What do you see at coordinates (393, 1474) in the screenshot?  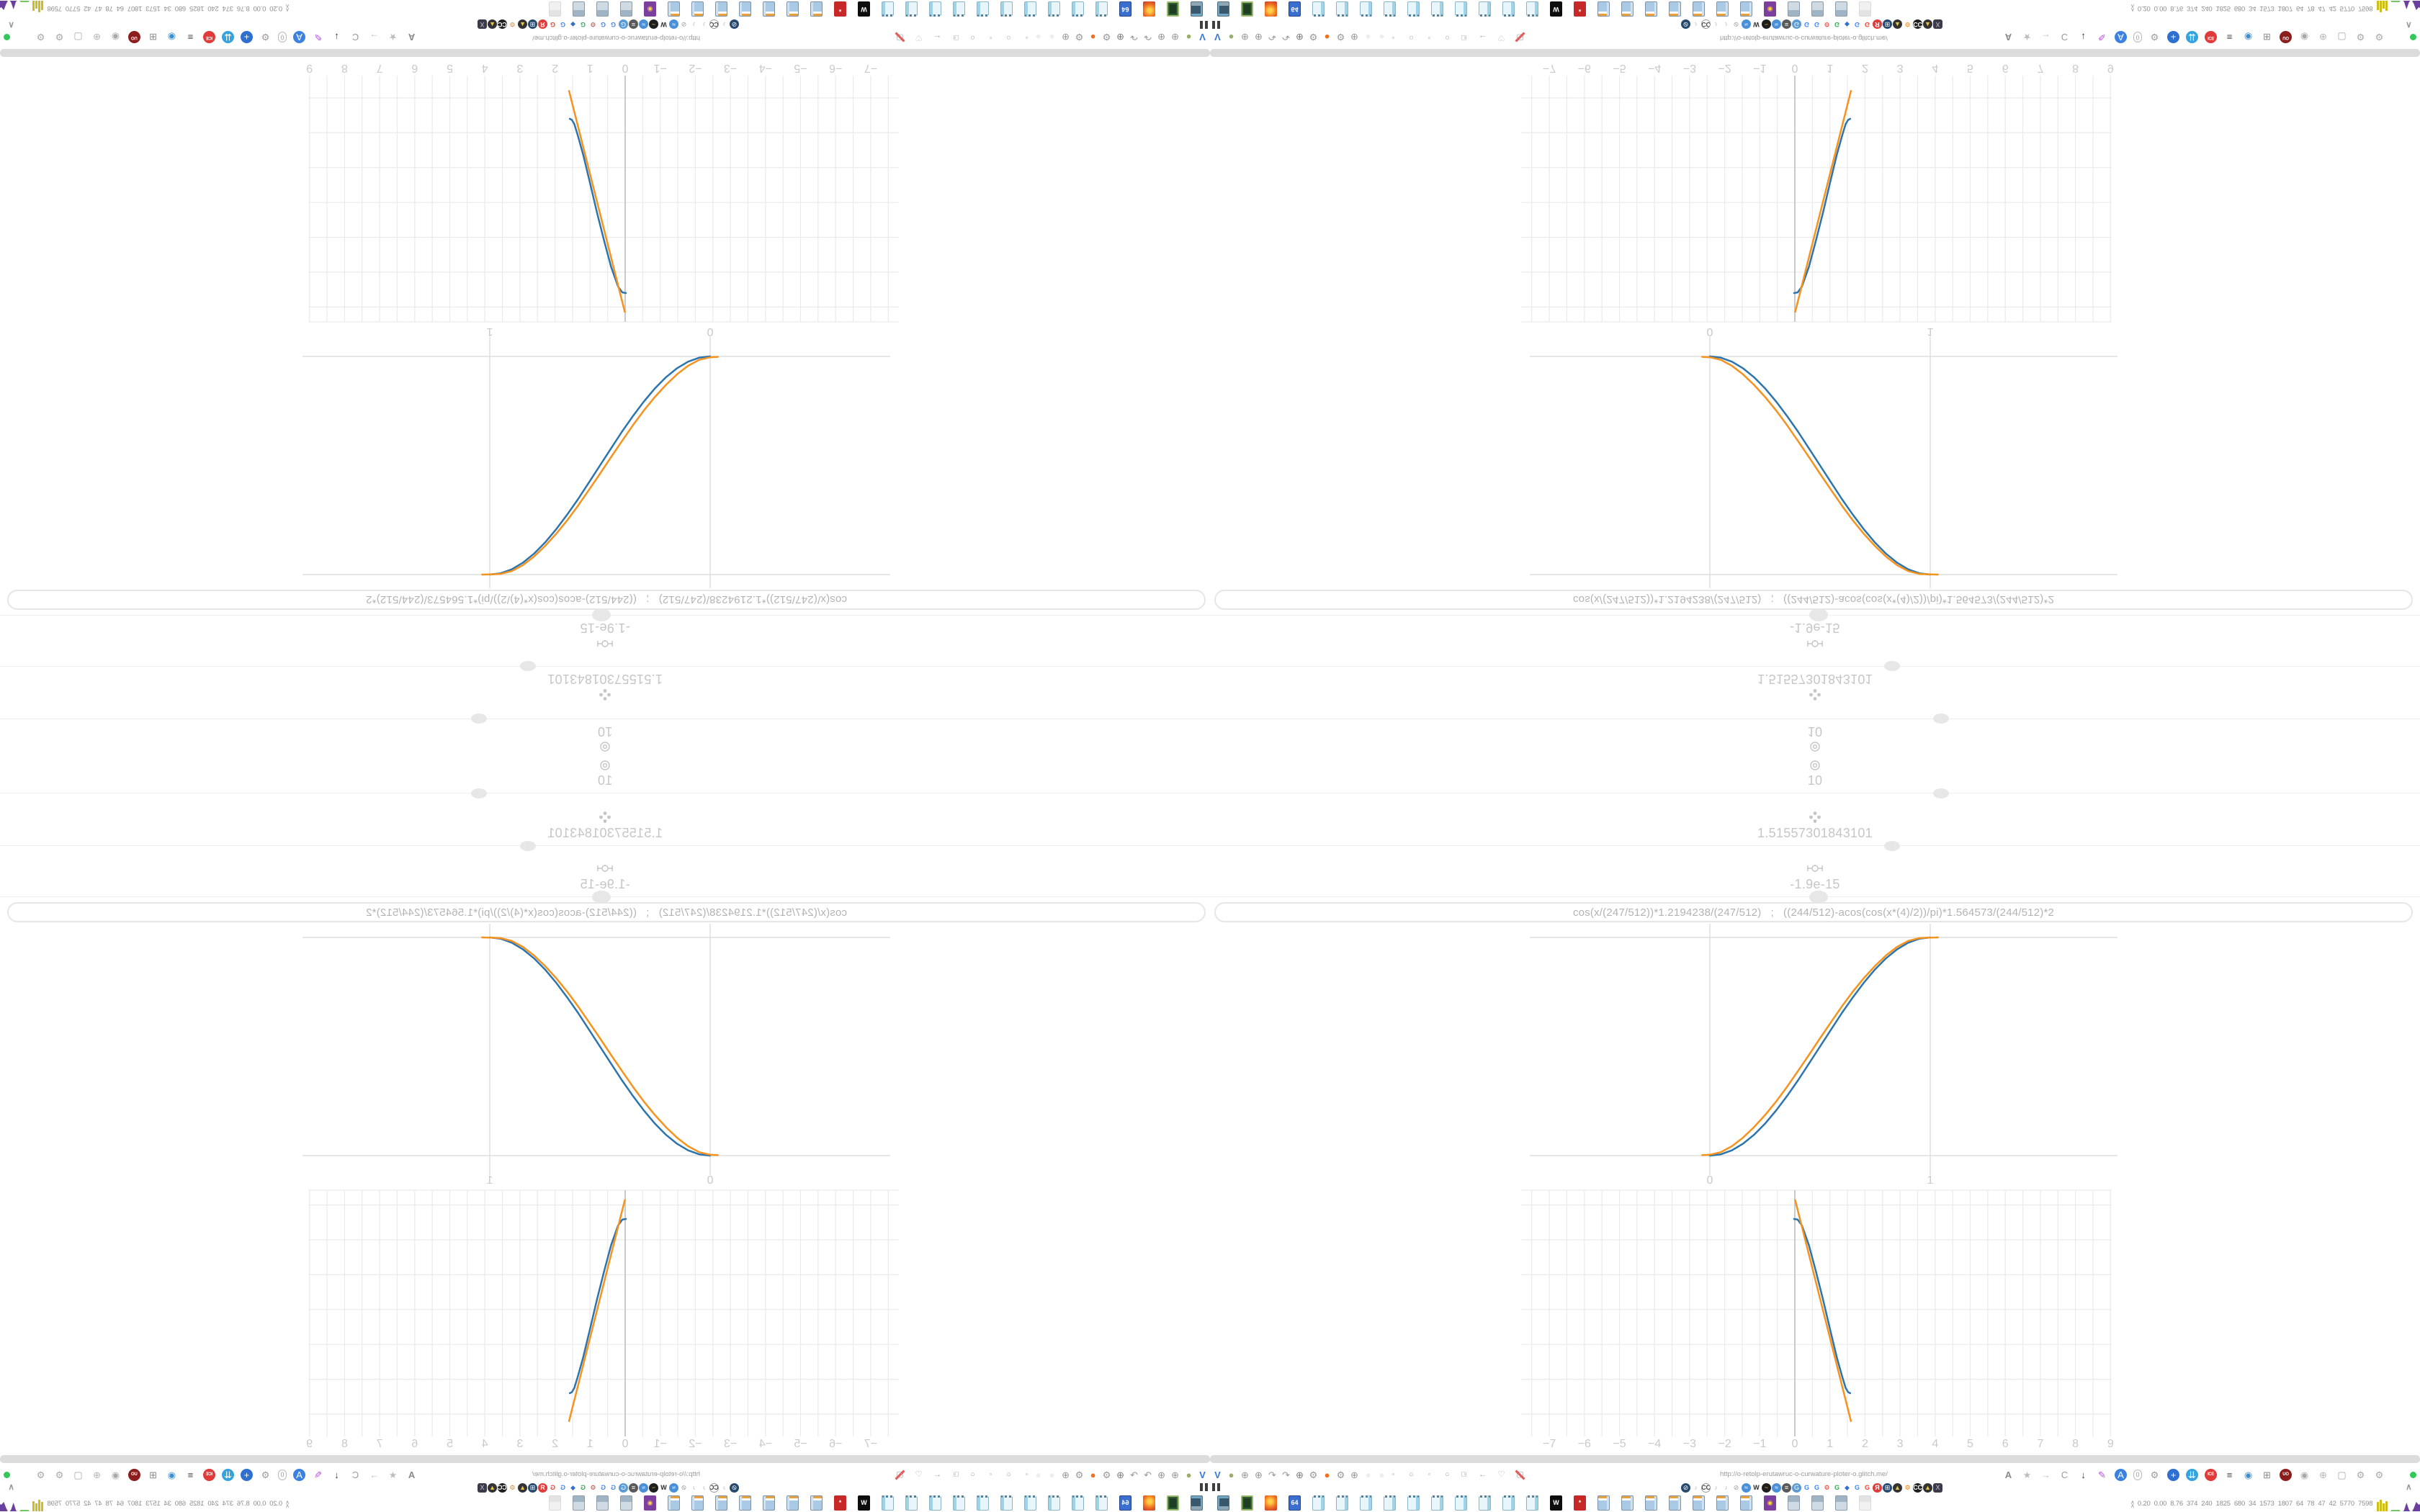 I see `star-icon: ★` at bounding box center [393, 1474].